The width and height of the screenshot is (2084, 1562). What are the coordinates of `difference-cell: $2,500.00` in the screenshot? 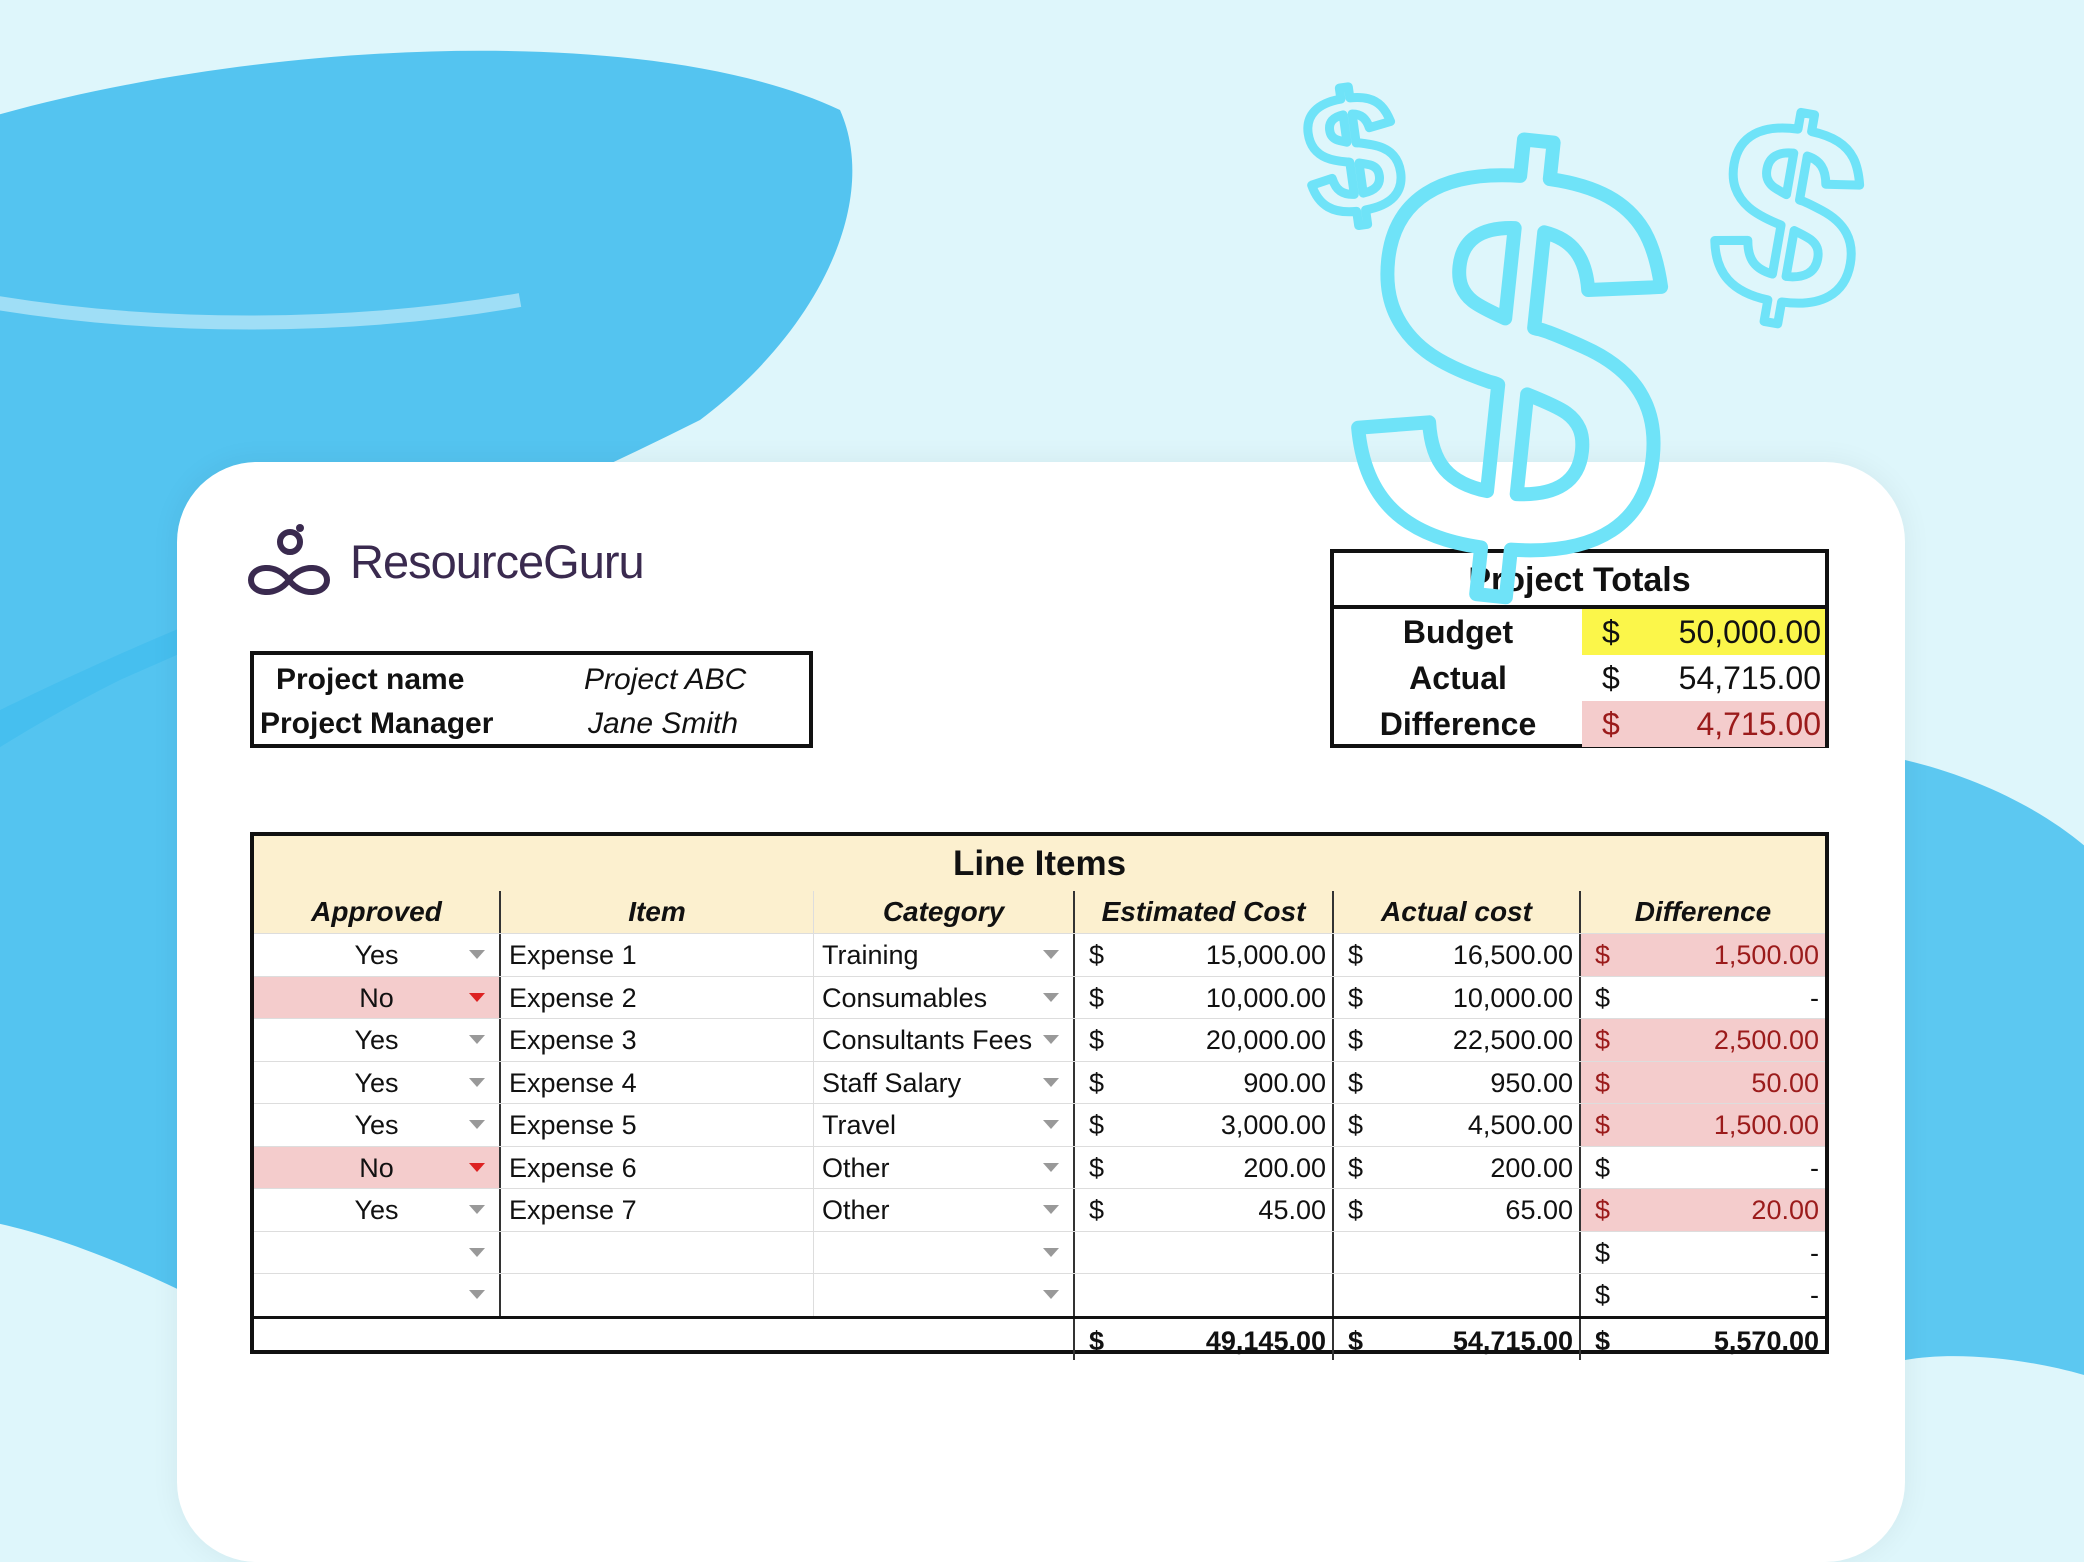 It's located at (1703, 1040).